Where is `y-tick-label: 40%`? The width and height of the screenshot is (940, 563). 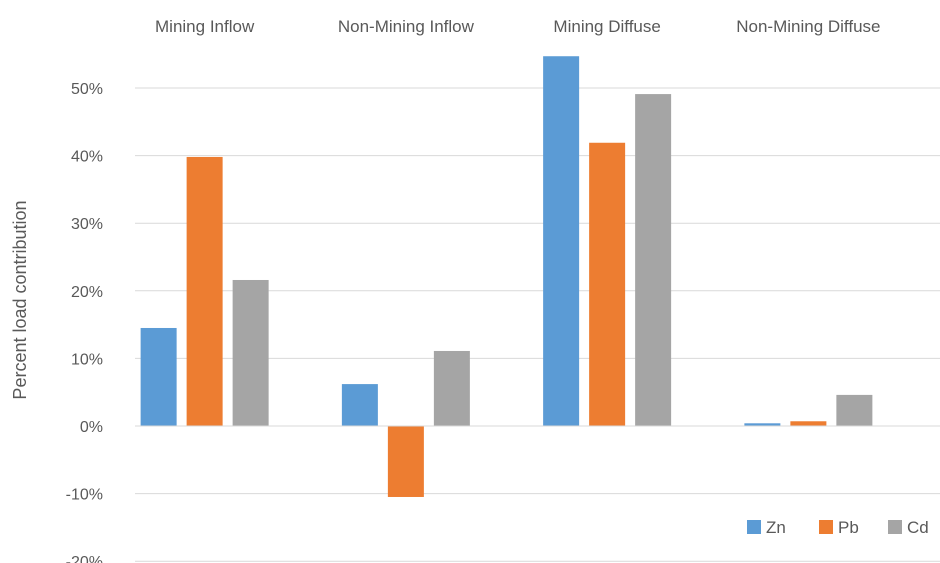
y-tick-label: 40% is located at coordinates (87, 157).